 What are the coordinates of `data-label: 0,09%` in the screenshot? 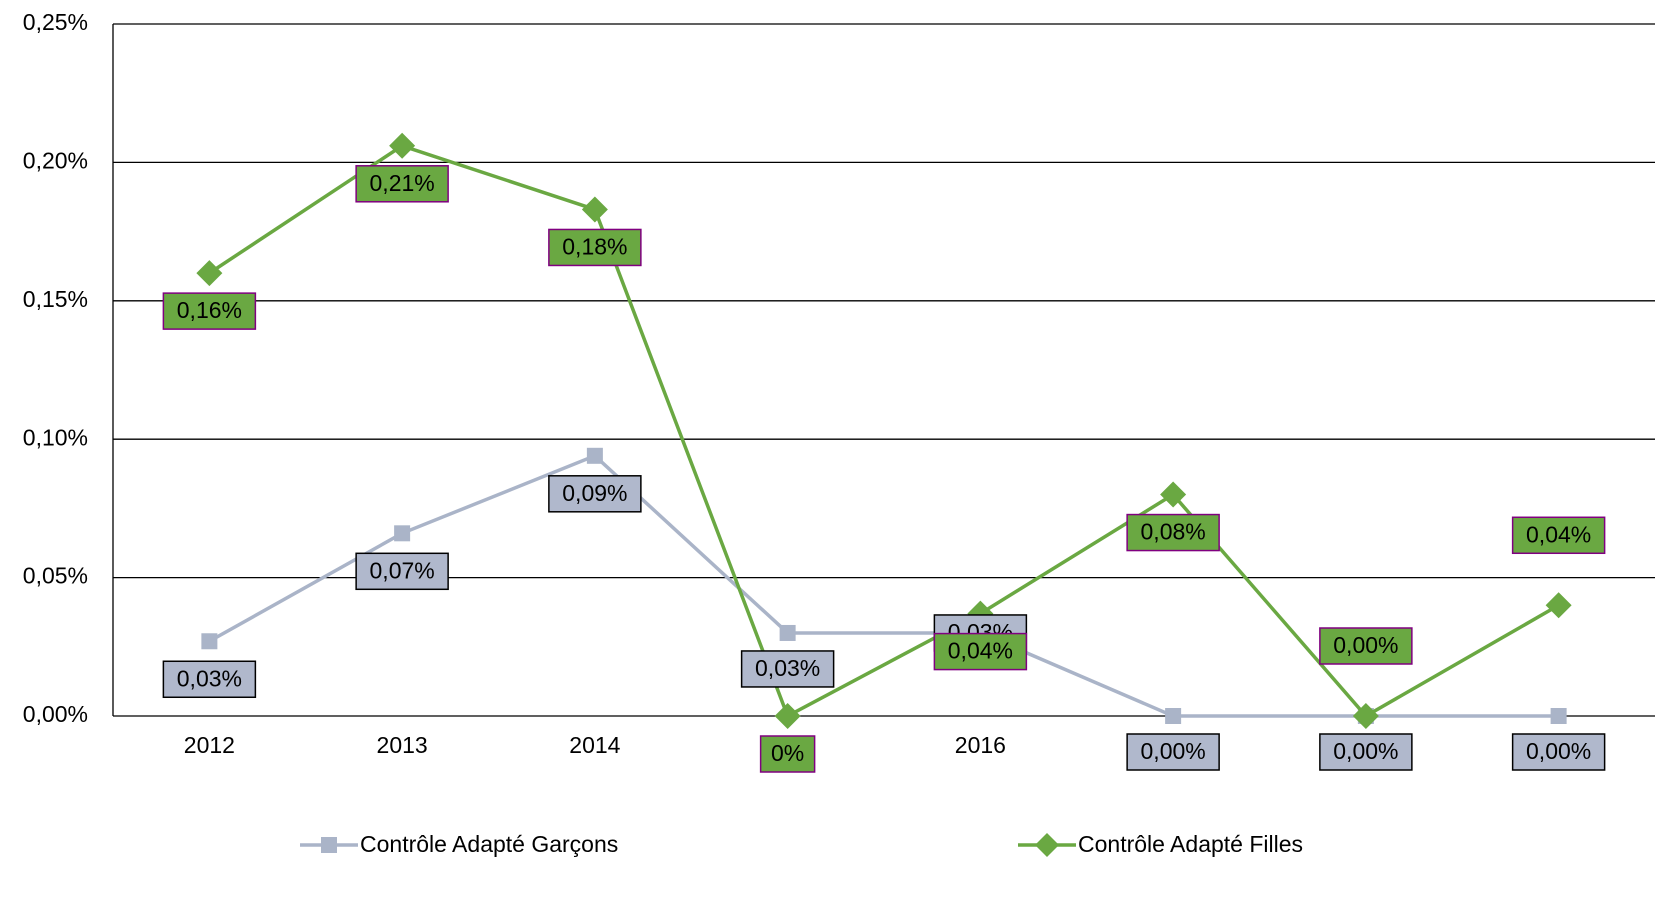 It's located at (594, 493).